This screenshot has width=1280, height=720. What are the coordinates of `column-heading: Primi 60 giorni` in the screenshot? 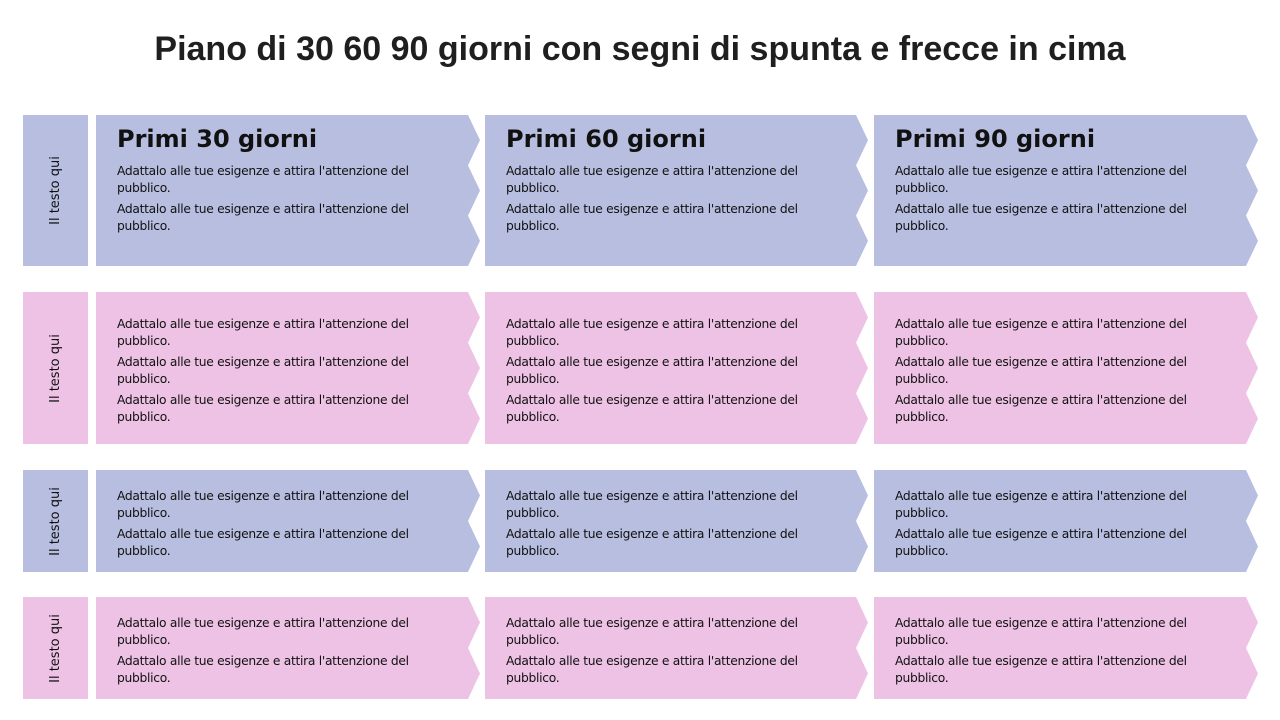 It's located at (606, 139).